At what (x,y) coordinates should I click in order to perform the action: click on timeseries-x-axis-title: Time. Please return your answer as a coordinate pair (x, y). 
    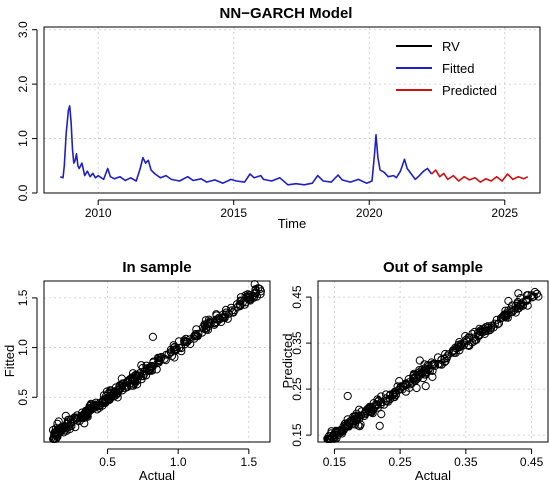
    Looking at the image, I should click on (292, 223).